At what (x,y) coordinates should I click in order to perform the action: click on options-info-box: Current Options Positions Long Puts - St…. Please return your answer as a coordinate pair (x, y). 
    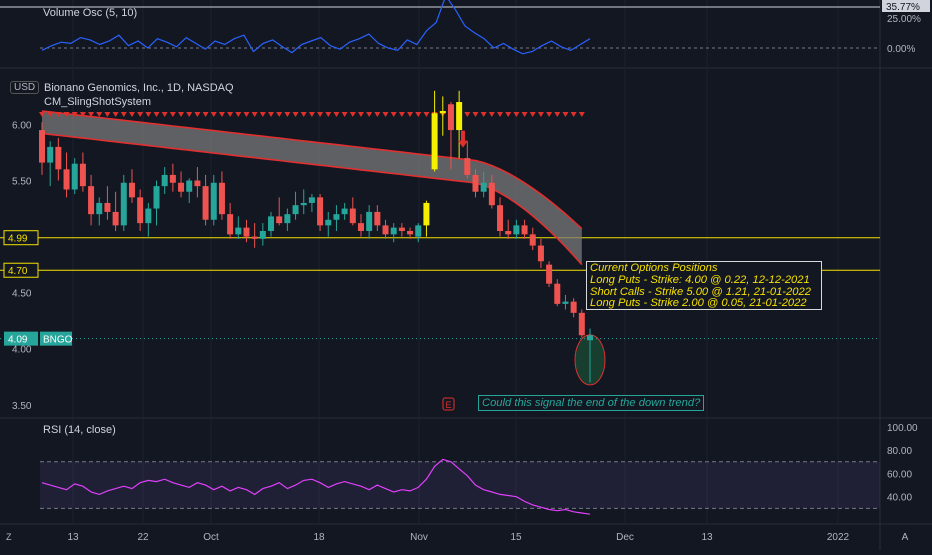
    Looking at the image, I should click on (704, 285).